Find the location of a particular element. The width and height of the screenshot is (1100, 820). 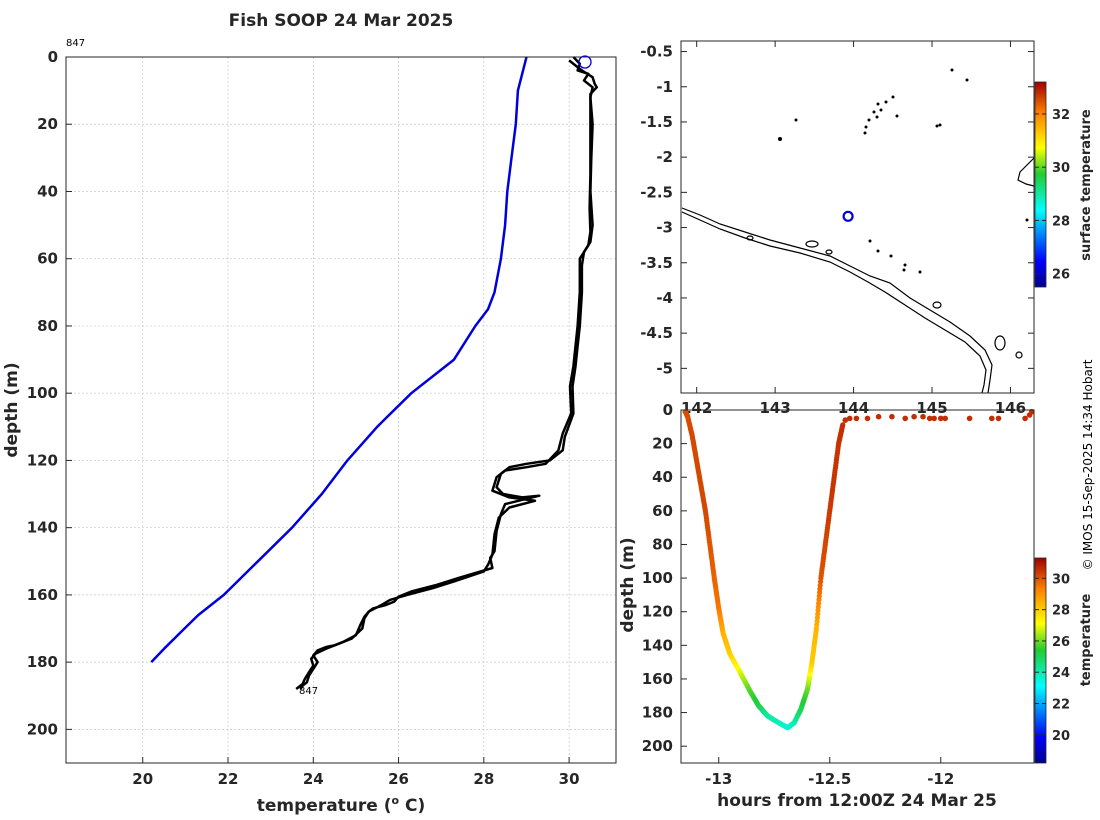

map-lon-tick-label: 145 is located at coordinates (931, 408).